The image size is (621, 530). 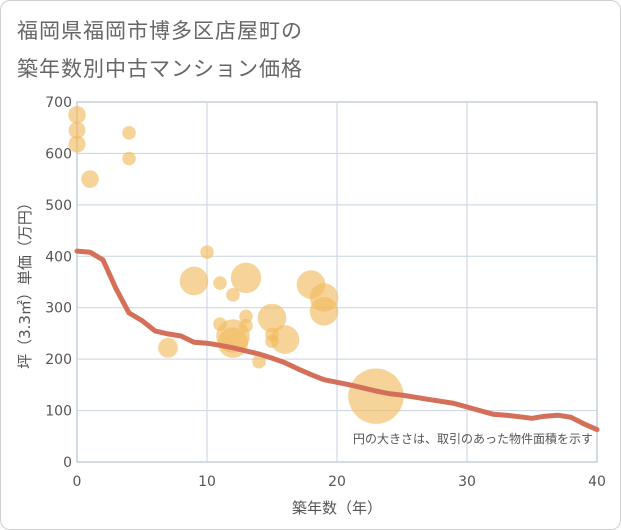 I want to click on chart-title-line-2: 築年数別中古マンション価格, so click(x=160, y=69).